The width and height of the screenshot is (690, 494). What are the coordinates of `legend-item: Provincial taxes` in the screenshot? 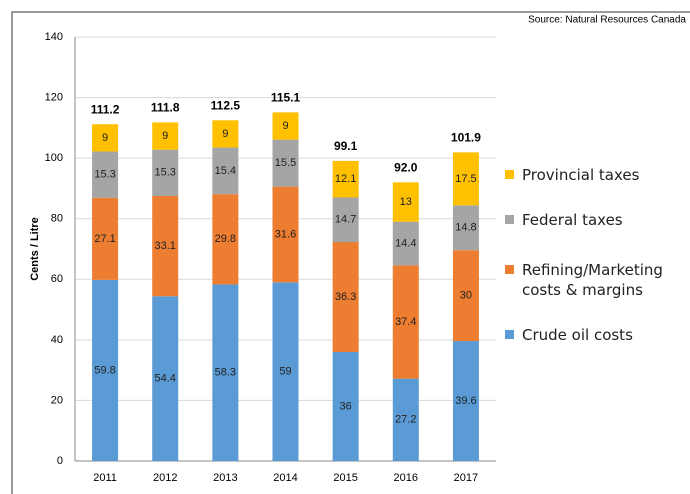 It's located at (597, 175).